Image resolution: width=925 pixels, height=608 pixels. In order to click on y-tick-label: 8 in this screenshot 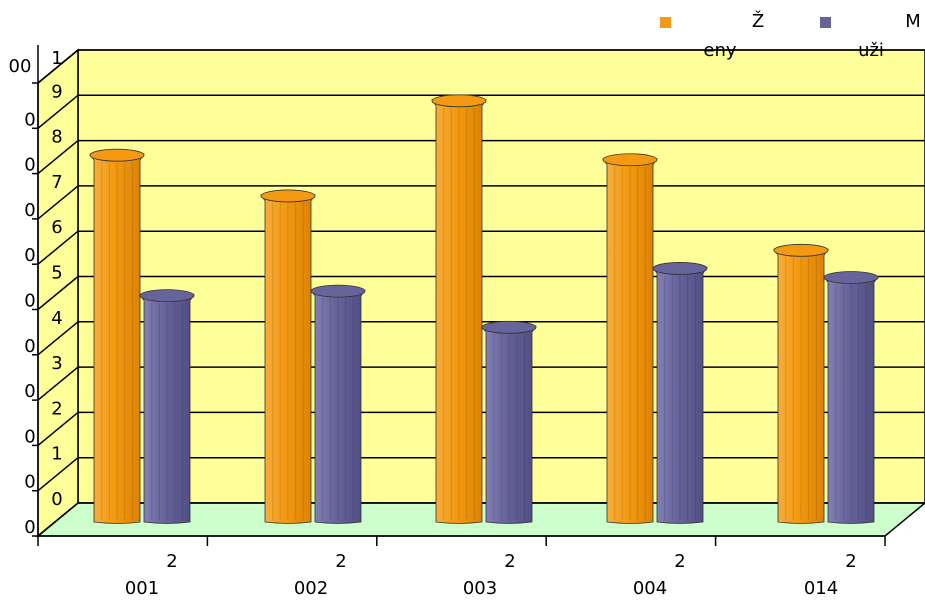, I will do `click(56, 137)`.